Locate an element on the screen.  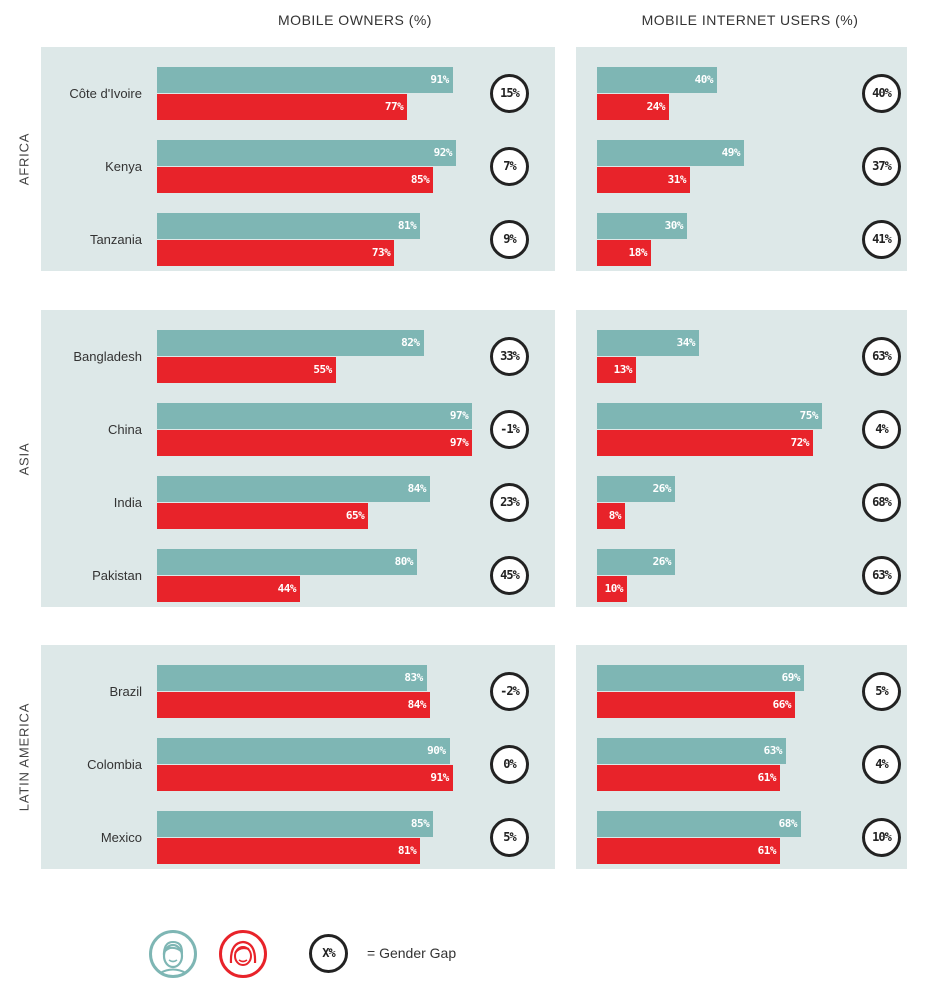
owners-male-bar: 91% is located at coordinates (305, 80).